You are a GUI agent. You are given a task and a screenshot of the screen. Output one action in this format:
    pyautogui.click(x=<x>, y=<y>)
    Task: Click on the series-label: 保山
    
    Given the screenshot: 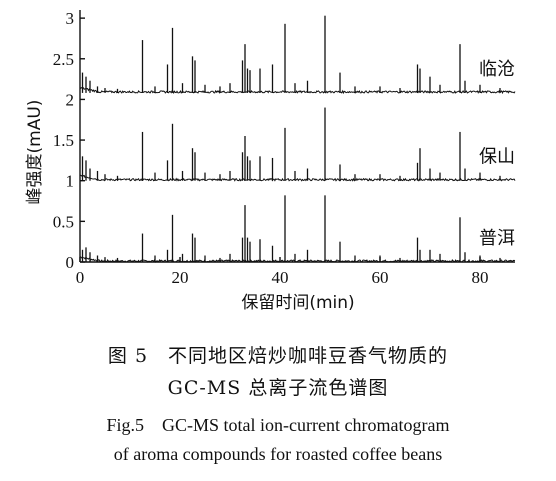 What is the action you would take?
    pyautogui.click(x=497, y=157)
    